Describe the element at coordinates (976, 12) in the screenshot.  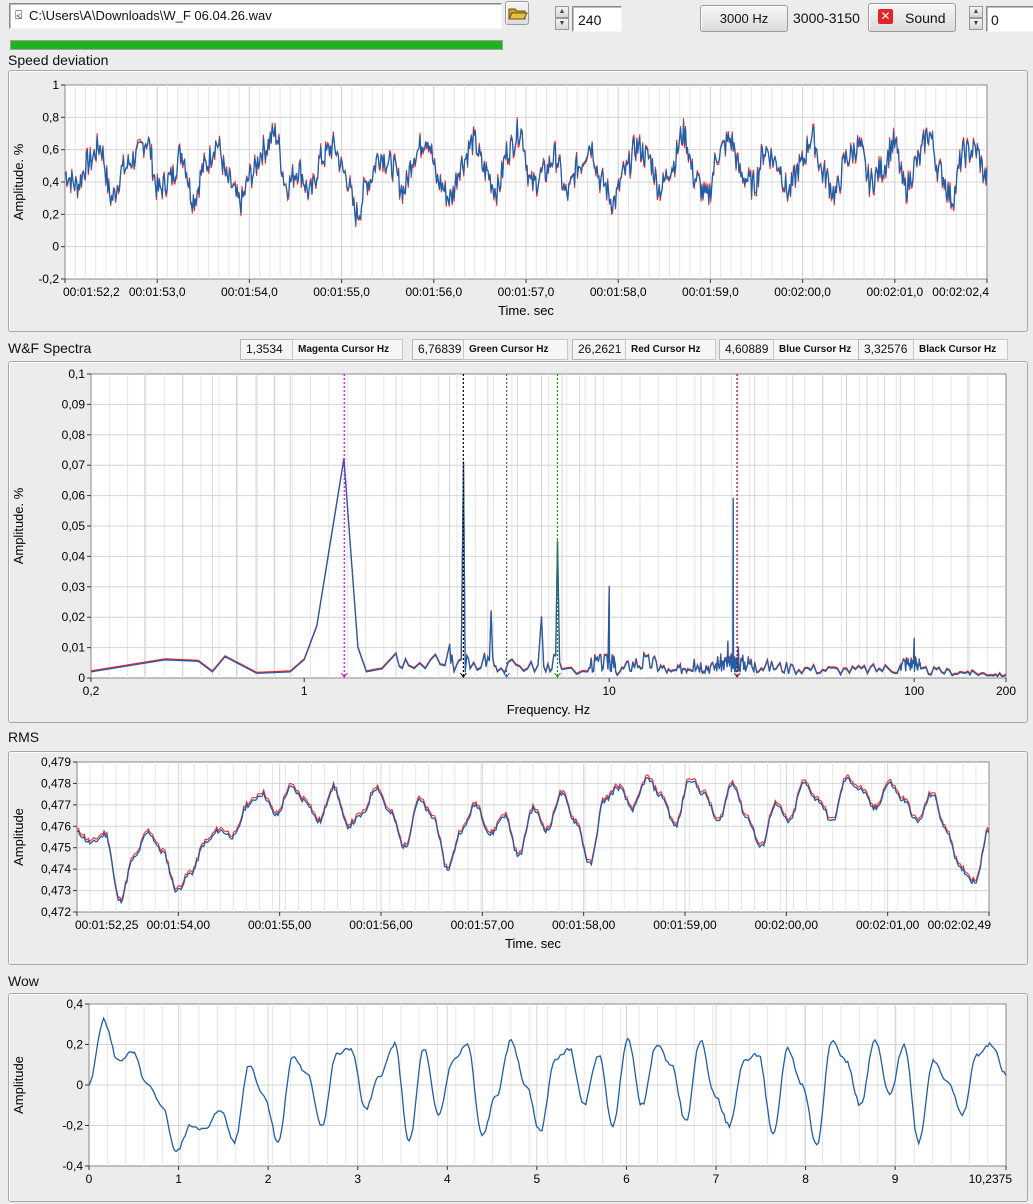
I see `right-stepper-up-button: ▲` at that location.